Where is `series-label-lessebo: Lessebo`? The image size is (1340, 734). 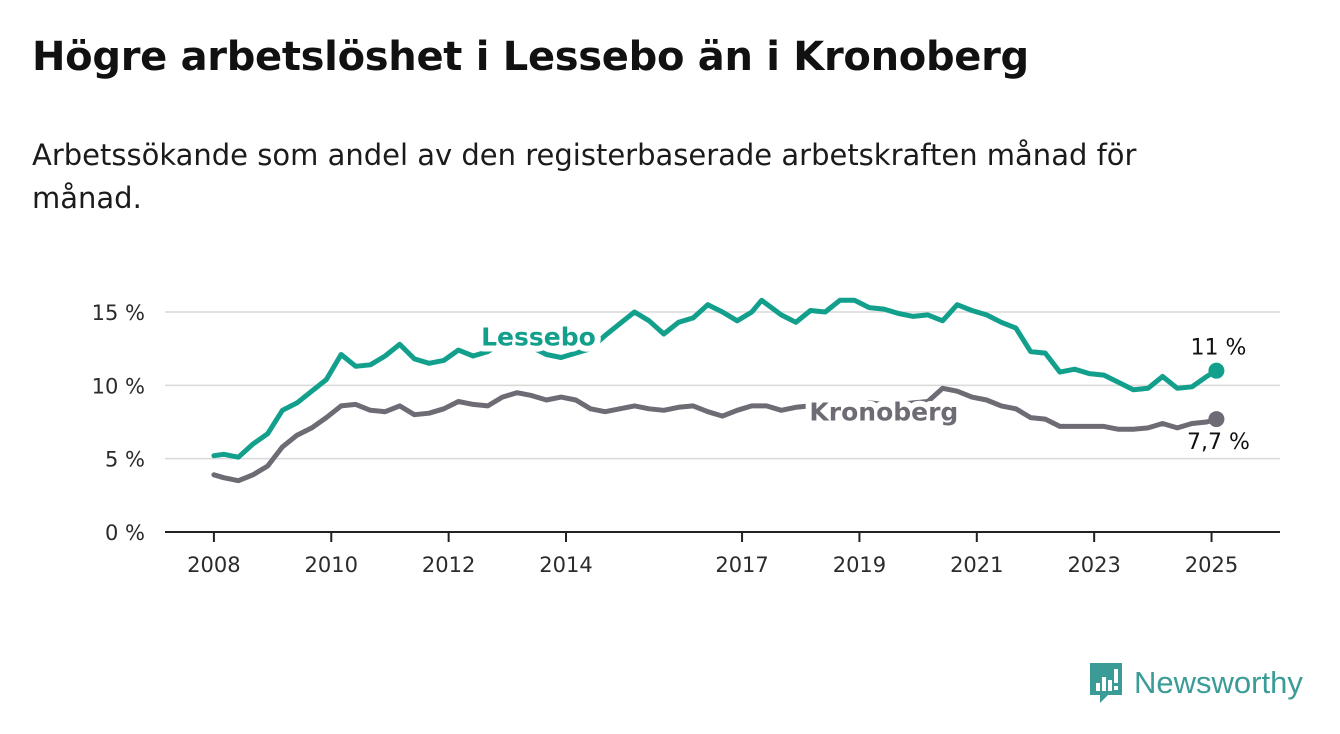
series-label-lessebo: Lessebo is located at coordinates (538, 337).